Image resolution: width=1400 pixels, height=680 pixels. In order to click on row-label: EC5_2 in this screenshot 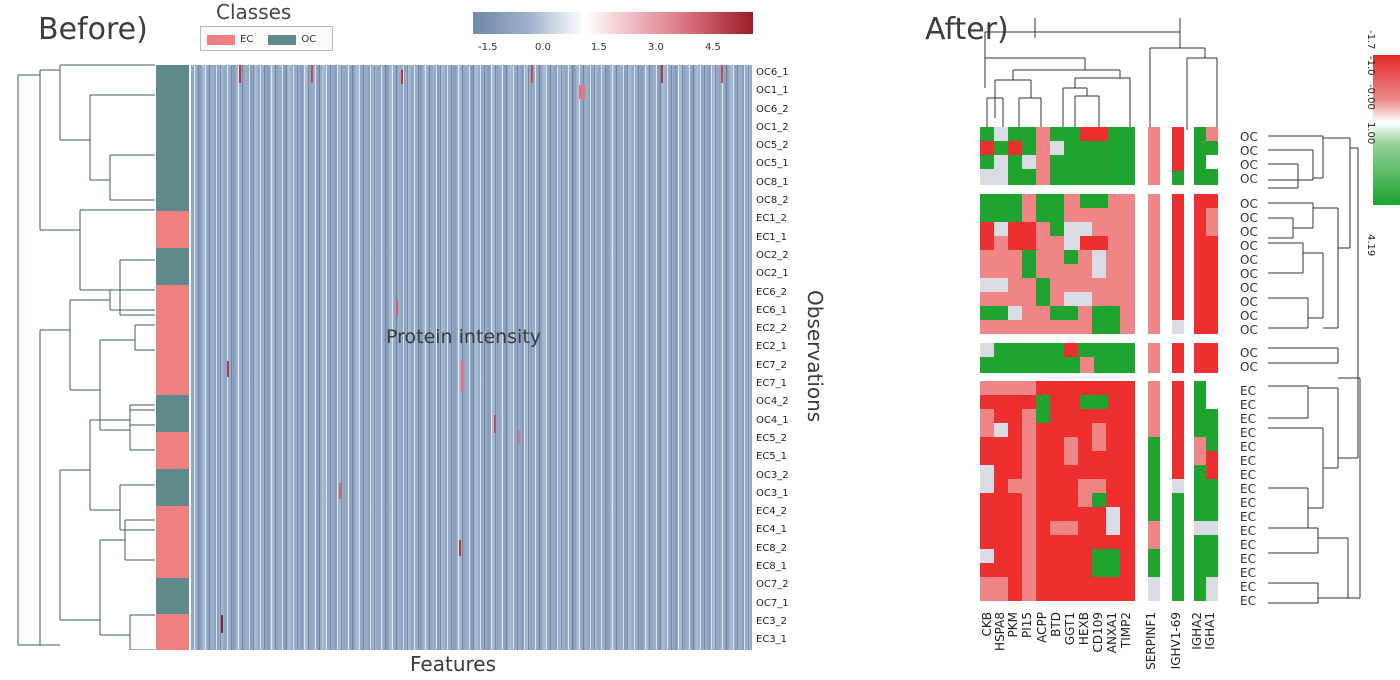, I will do `click(772, 438)`.